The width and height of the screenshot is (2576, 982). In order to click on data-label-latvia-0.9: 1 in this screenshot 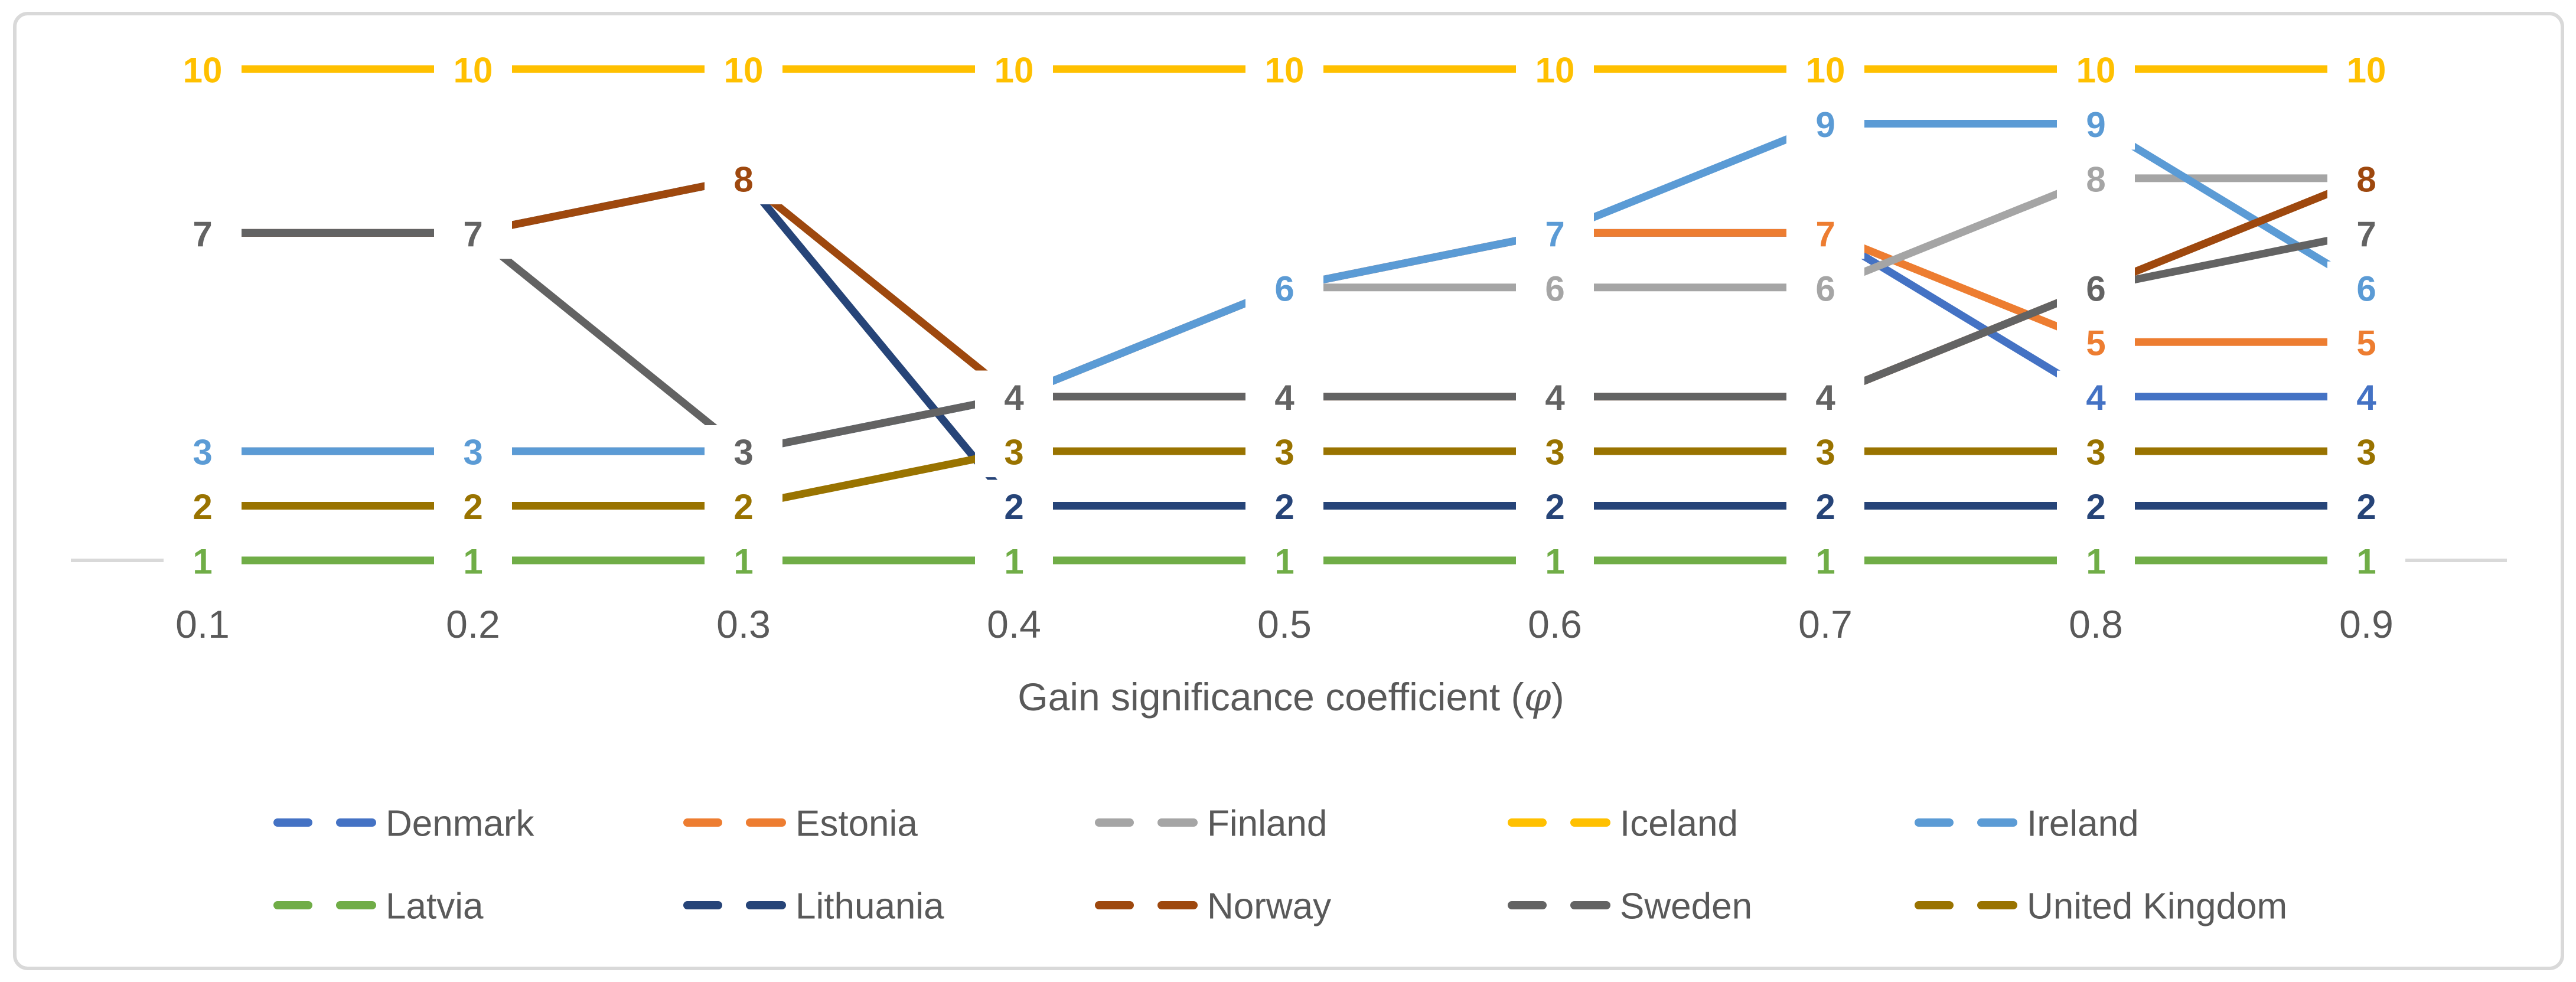, I will do `click(2366, 562)`.